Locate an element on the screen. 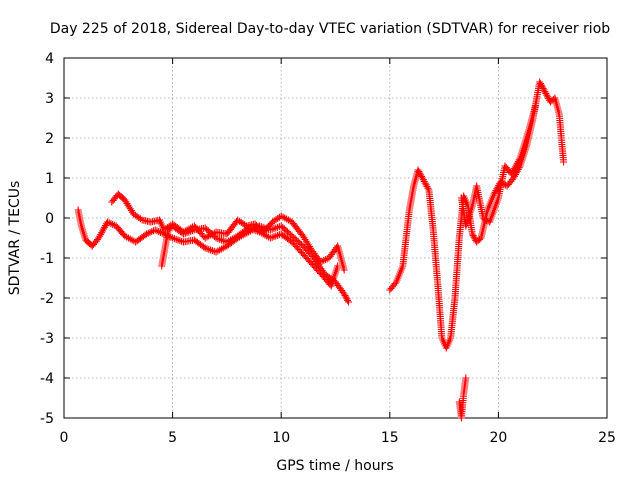  x-tick-label: 5 is located at coordinates (172, 438).